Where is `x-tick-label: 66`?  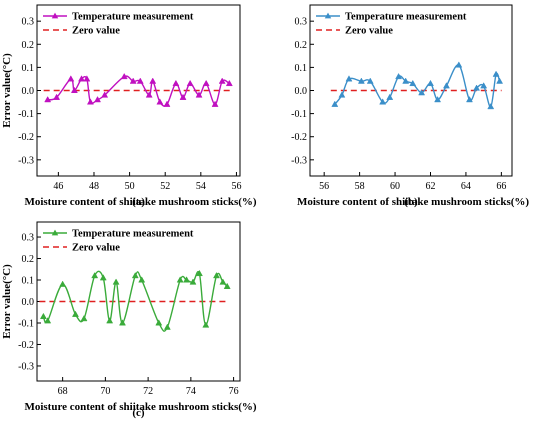 x-tick-label: 66 is located at coordinates (501, 186).